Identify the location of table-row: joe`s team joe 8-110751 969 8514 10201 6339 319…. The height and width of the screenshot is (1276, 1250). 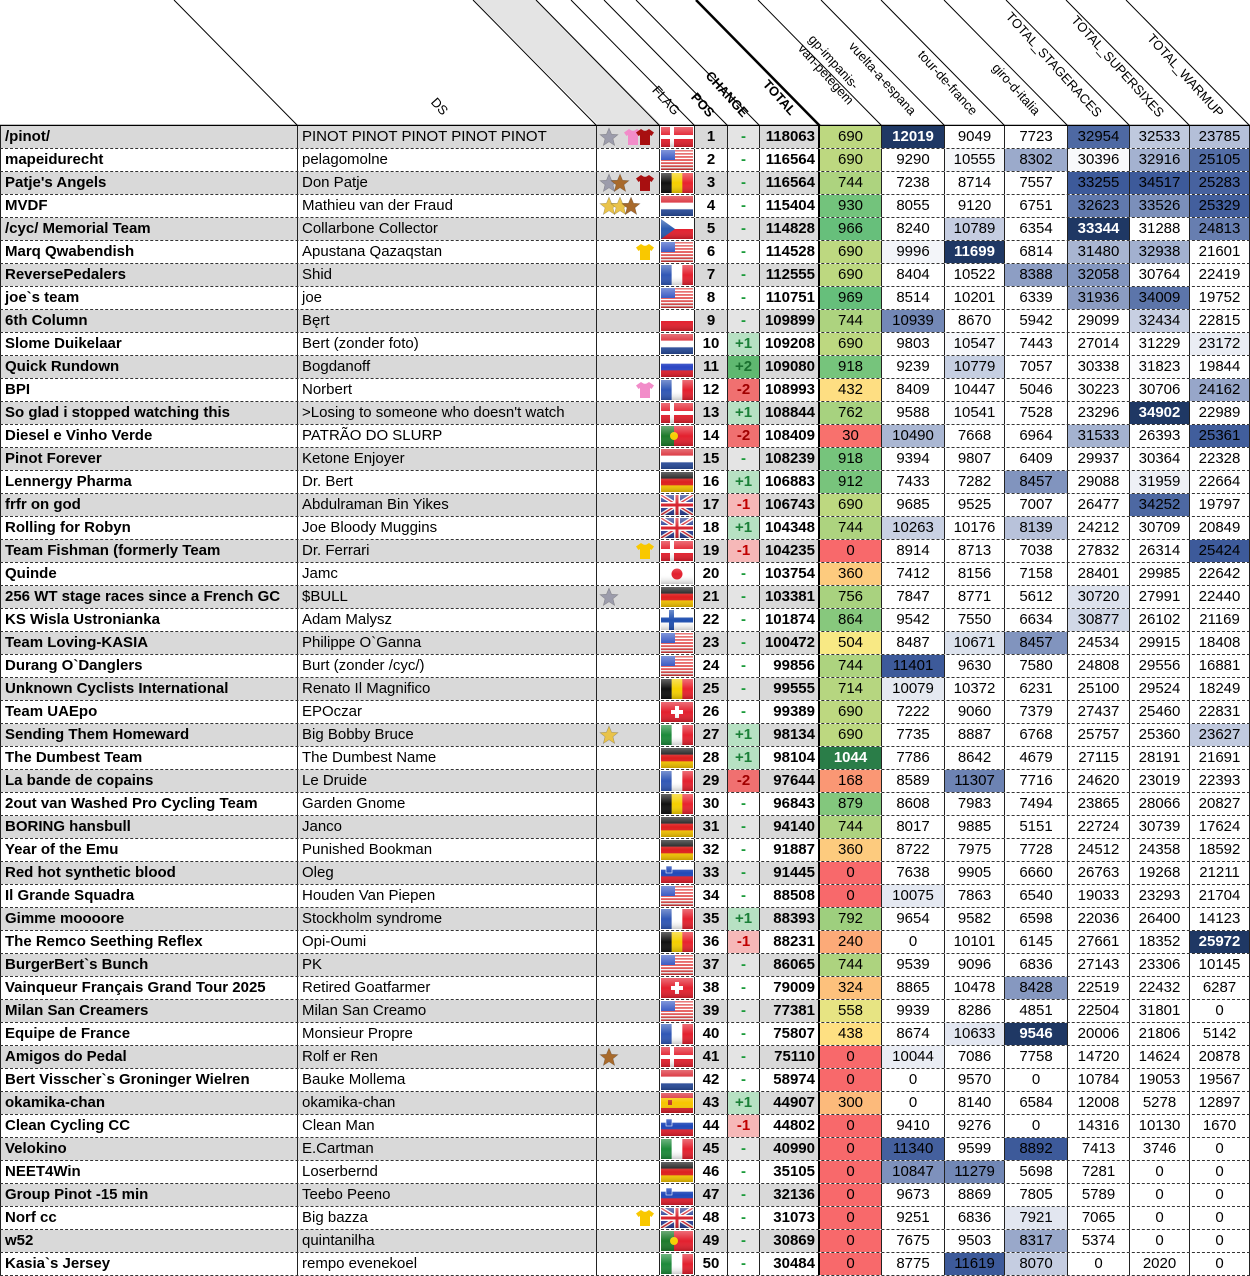
(625, 298).